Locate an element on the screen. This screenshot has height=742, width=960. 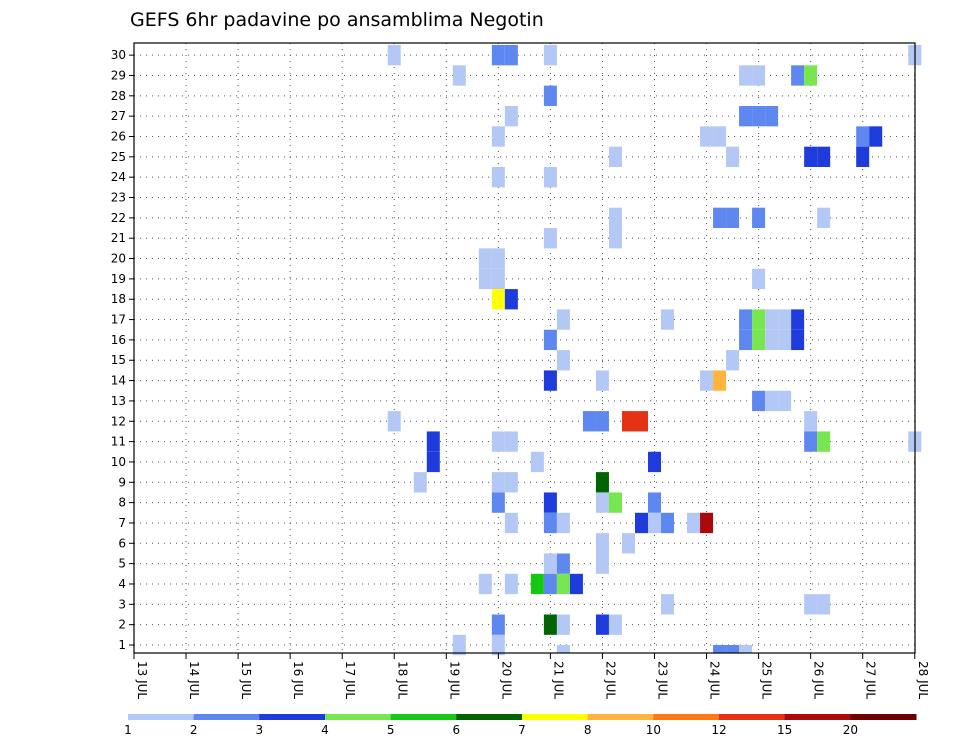
y-tick-label: 1 is located at coordinates (122, 645).